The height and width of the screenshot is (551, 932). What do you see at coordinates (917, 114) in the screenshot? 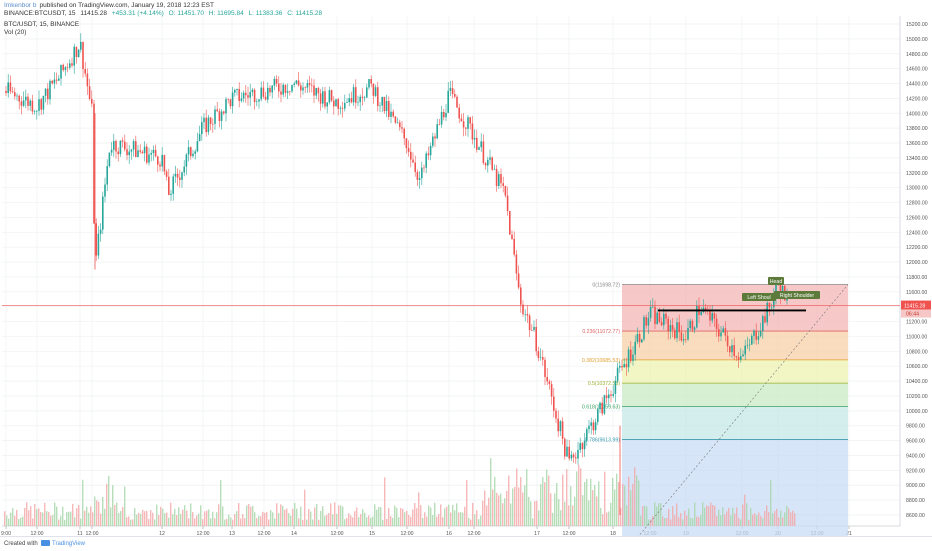
I see `price-tick-label: 14000.00` at bounding box center [917, 114].